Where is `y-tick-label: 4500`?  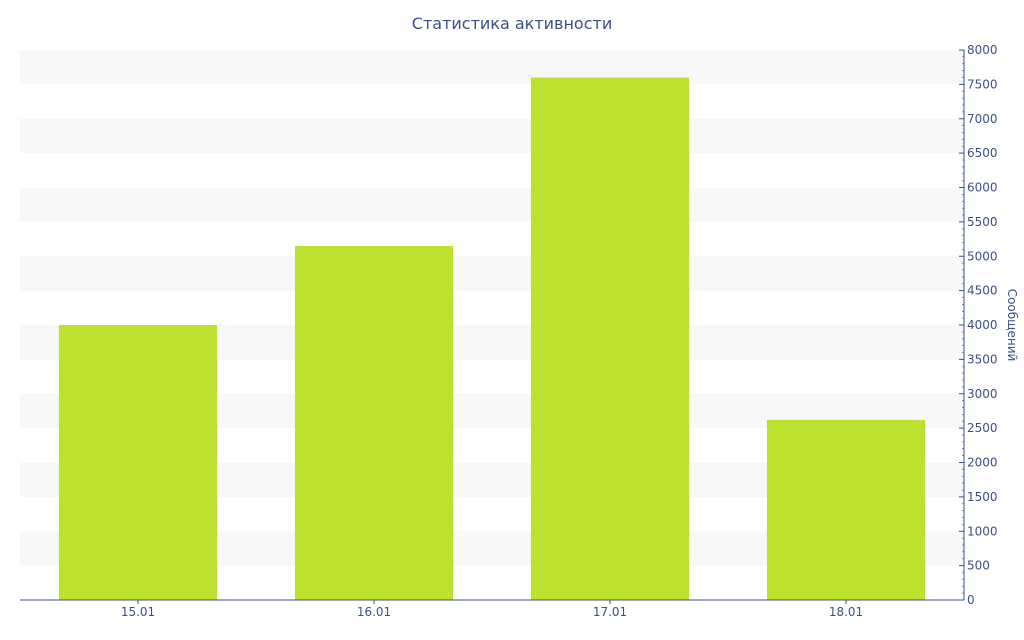
y-tick-label: 4500 is located at coordinates (982, 291).